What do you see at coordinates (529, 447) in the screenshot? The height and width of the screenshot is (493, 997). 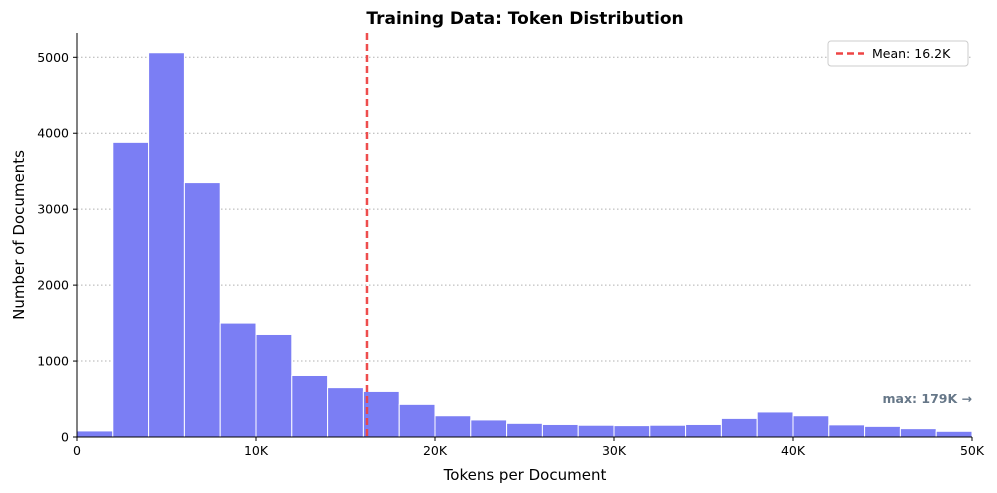 I see `x-ticks: 0 10K 20K 30K 40K 50K` at bounding box center [529, 447].